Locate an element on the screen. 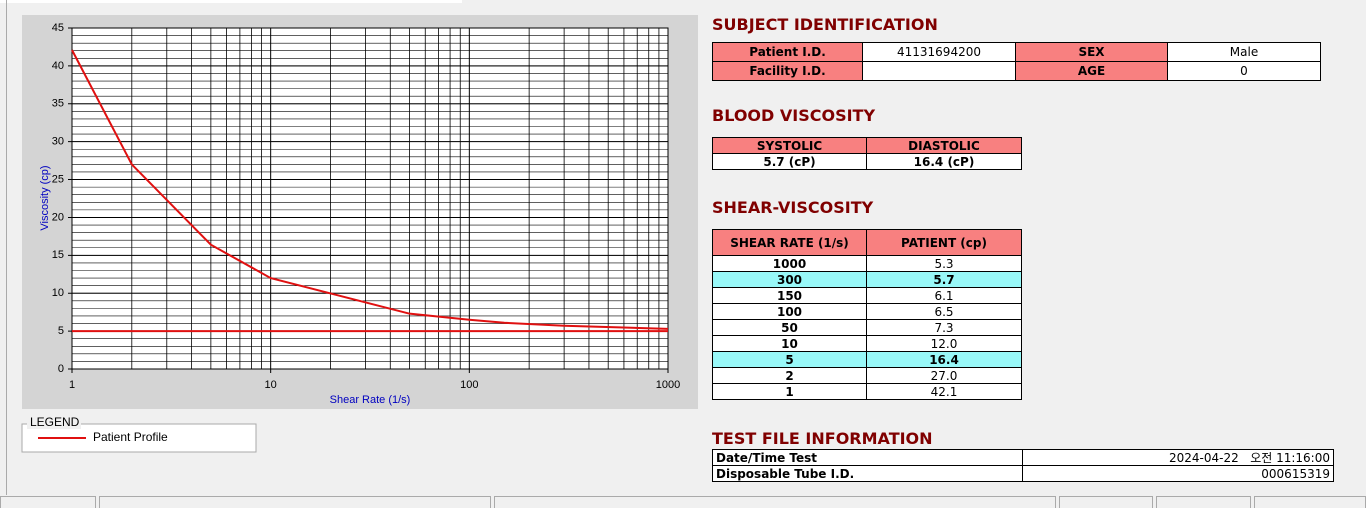 The image size is (1366, 508). id-label: Patient I.D. is located at coordinates (787, 52).